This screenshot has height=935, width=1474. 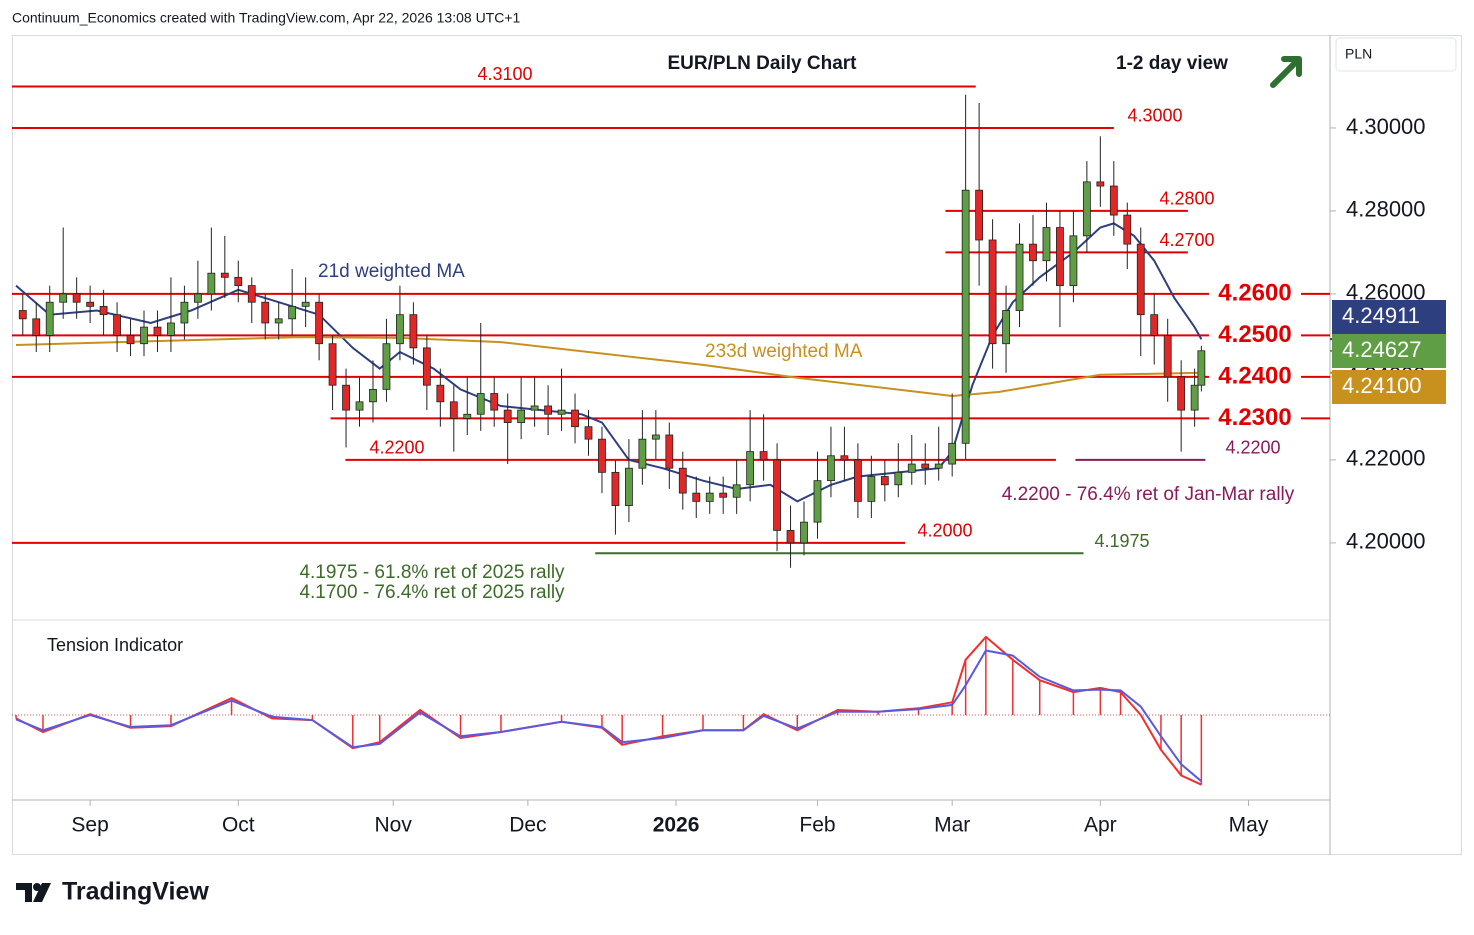 What do you see at coordinates (1286, 72) in the screenshot?
I see `trend-arrow` at bounding box center [1286, 72].